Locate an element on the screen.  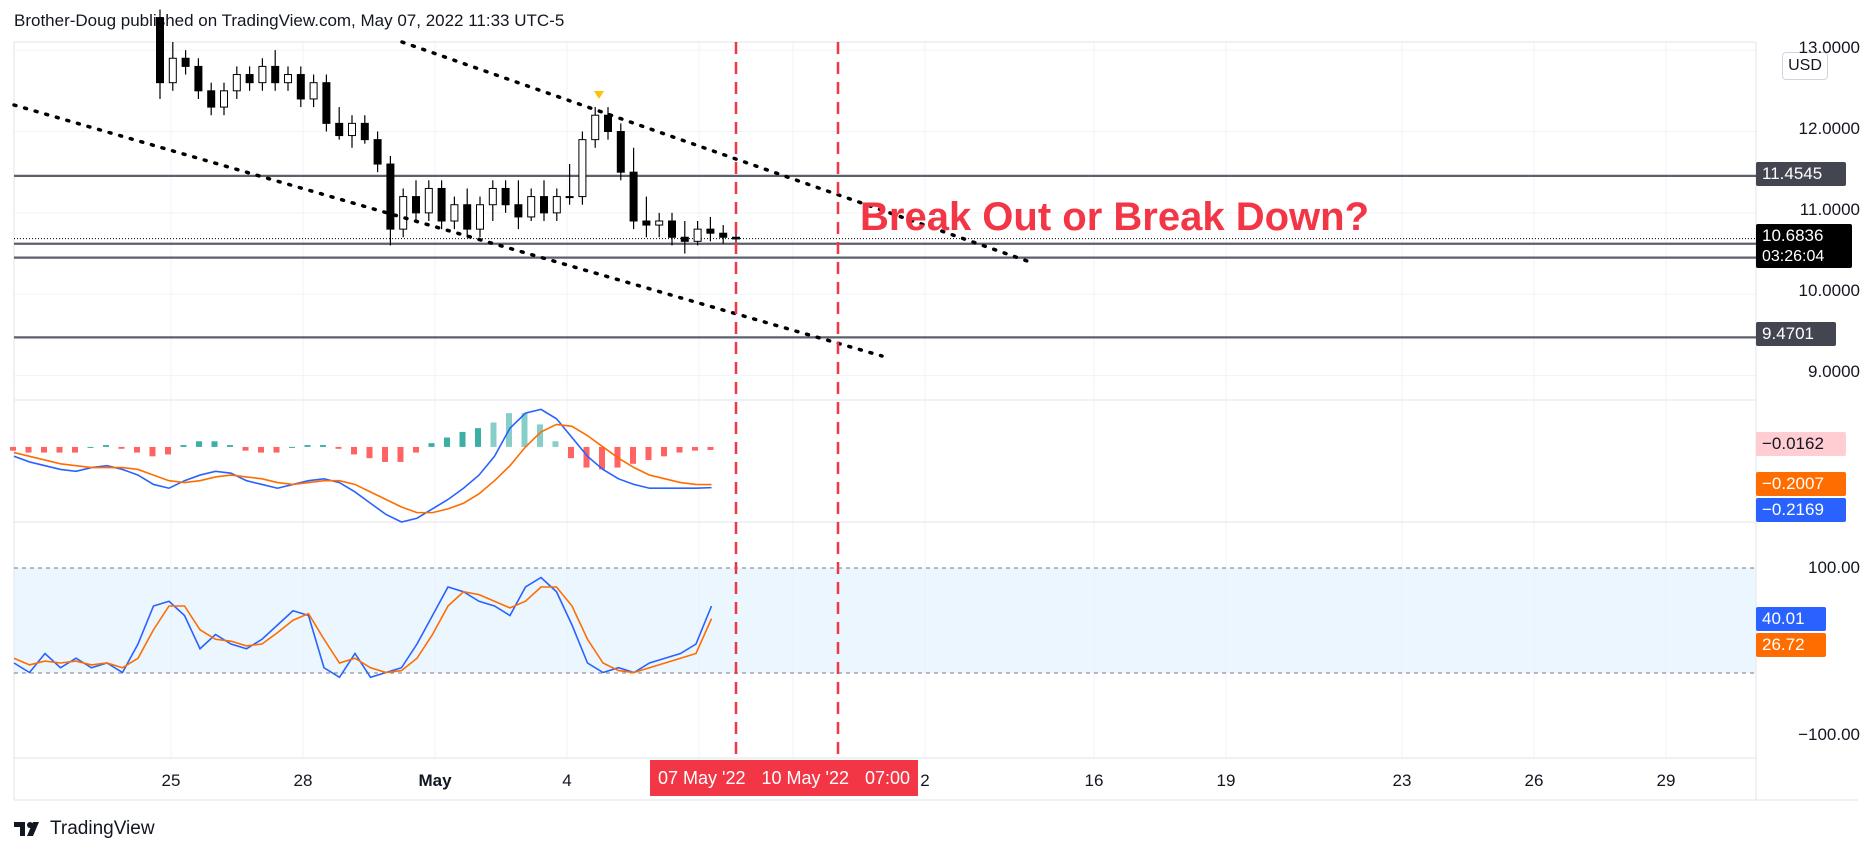
time-tick: 26 is located at coordinates (1534, 780).